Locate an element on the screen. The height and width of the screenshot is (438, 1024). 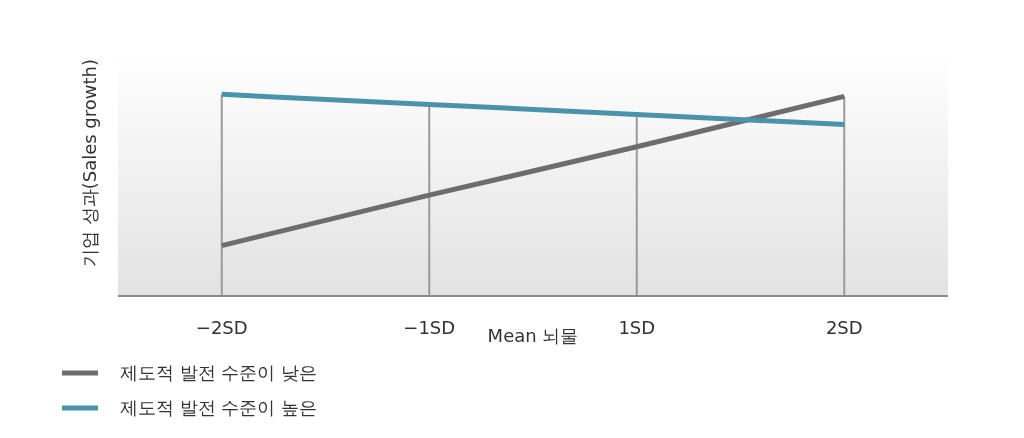
x-tick-label: −1SD is located at coordinates (429, 327).